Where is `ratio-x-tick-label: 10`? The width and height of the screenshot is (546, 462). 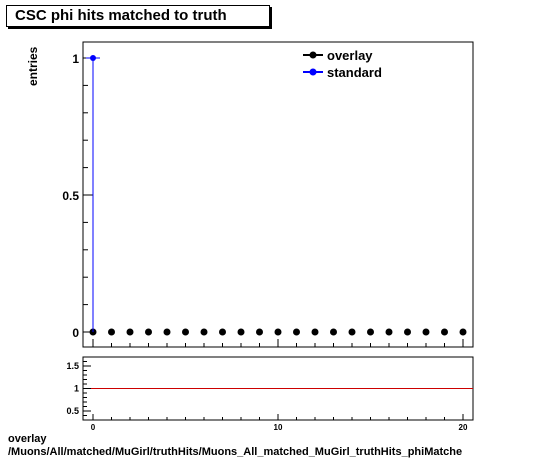 ratio-x-tick-label: 10 is located at coordinates (278, 427).